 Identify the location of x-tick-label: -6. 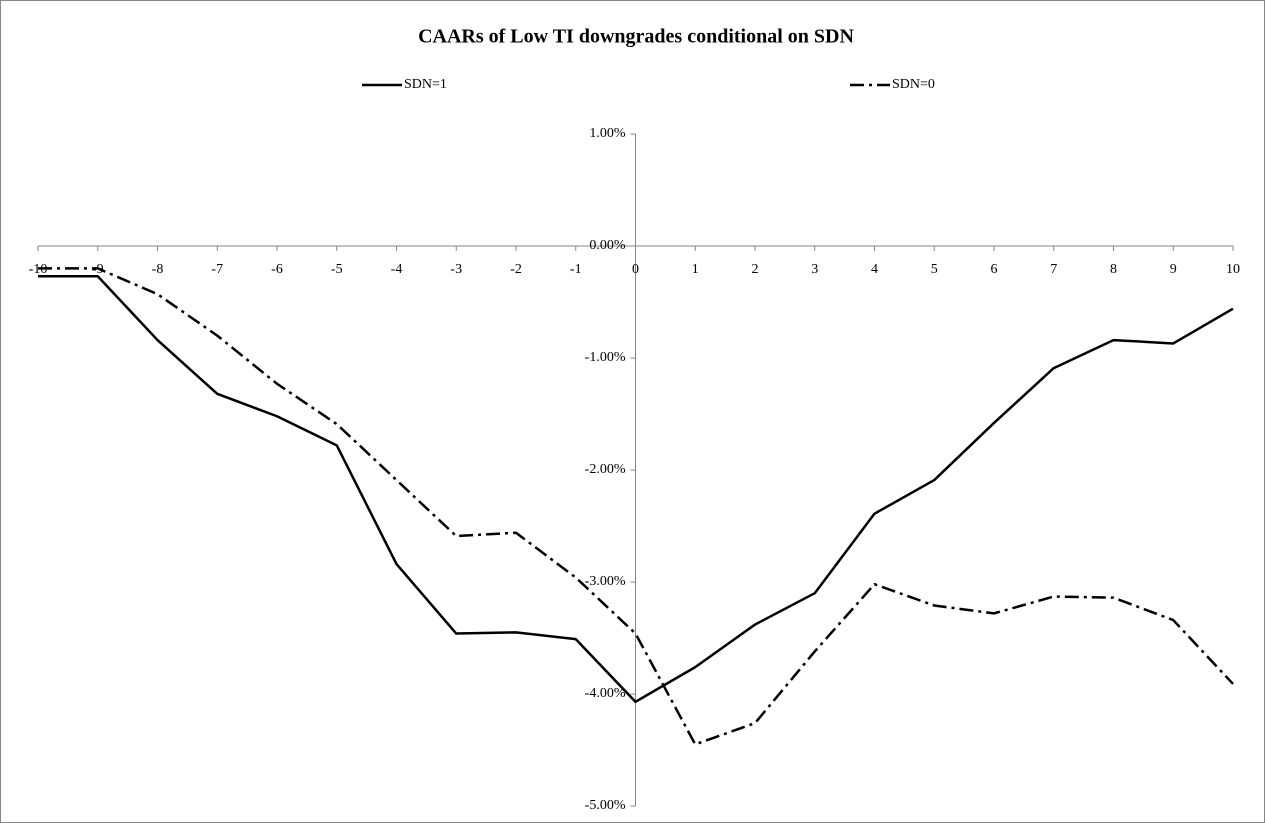
(277, 269).